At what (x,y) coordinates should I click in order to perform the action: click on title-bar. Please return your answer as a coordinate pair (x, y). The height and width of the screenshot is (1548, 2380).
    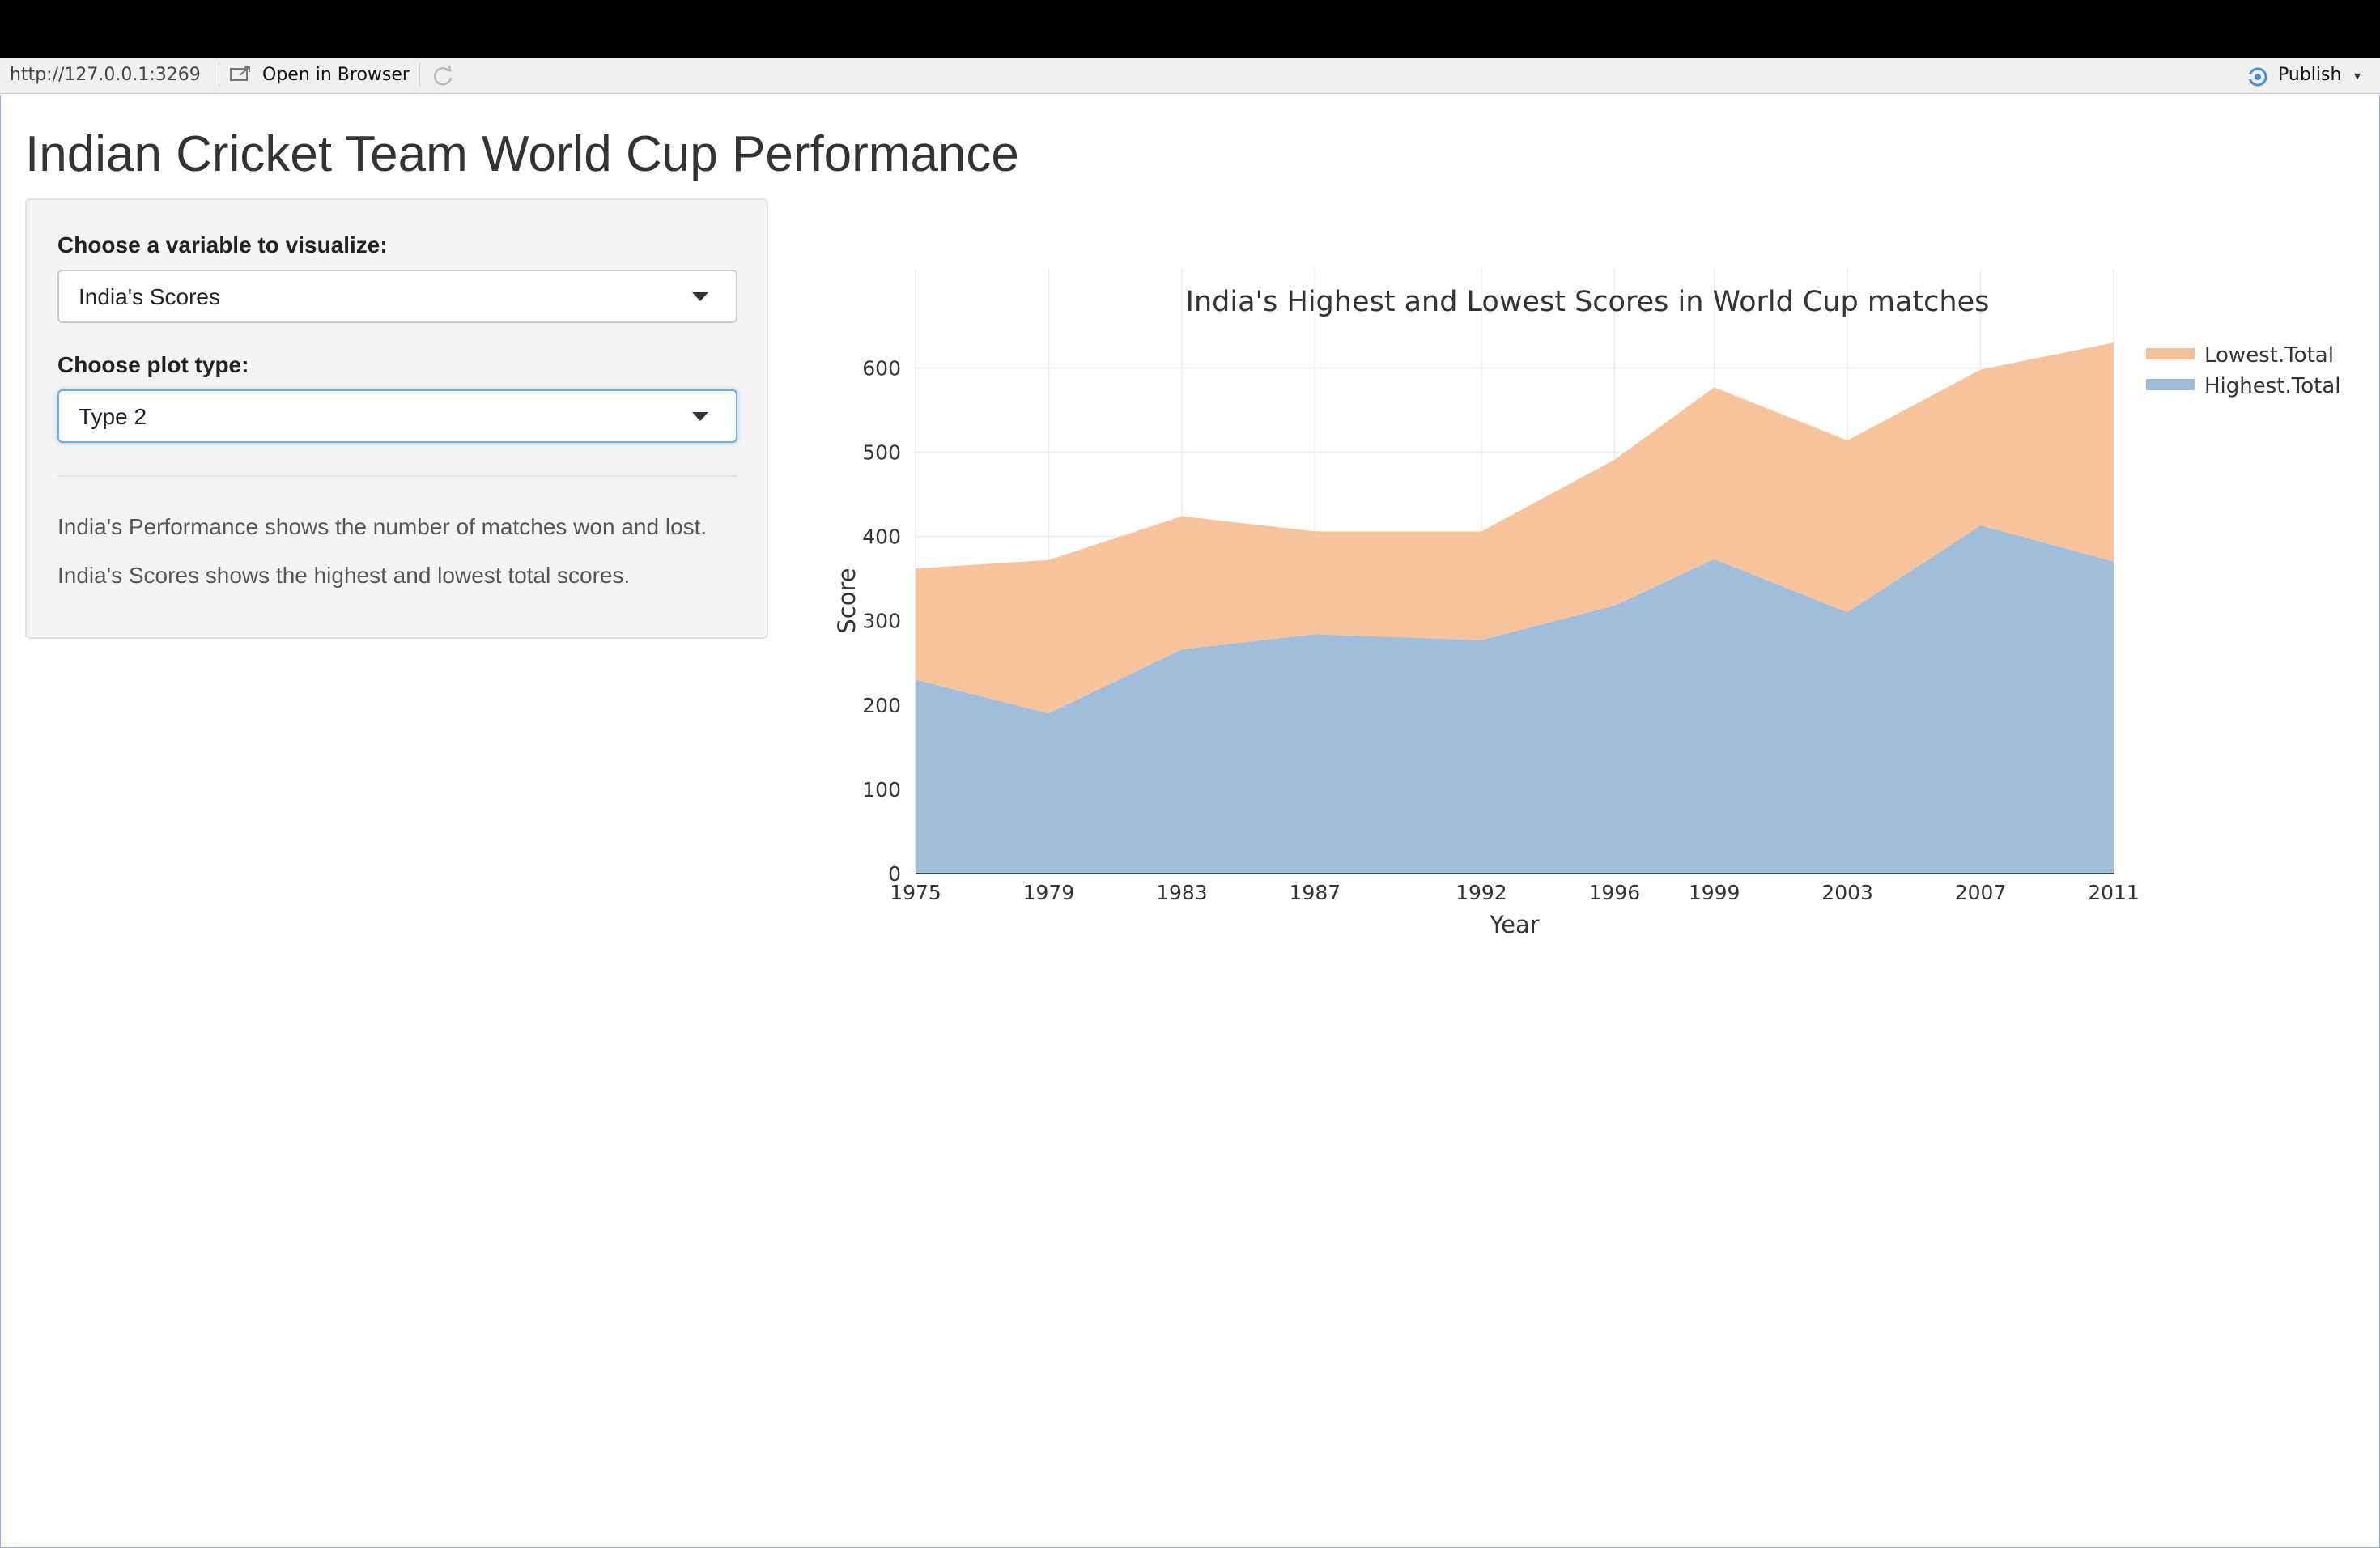
    Looking at the image, I should click on (1190, 29).